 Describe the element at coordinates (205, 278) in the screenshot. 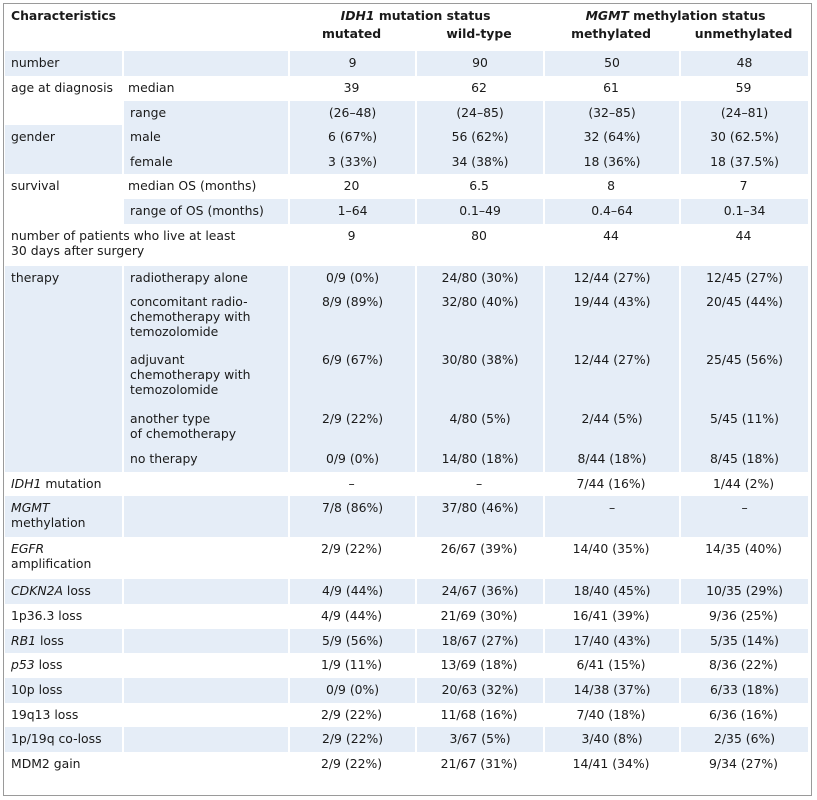

I see `row-sublabel: radiotherapy alone` at that location.